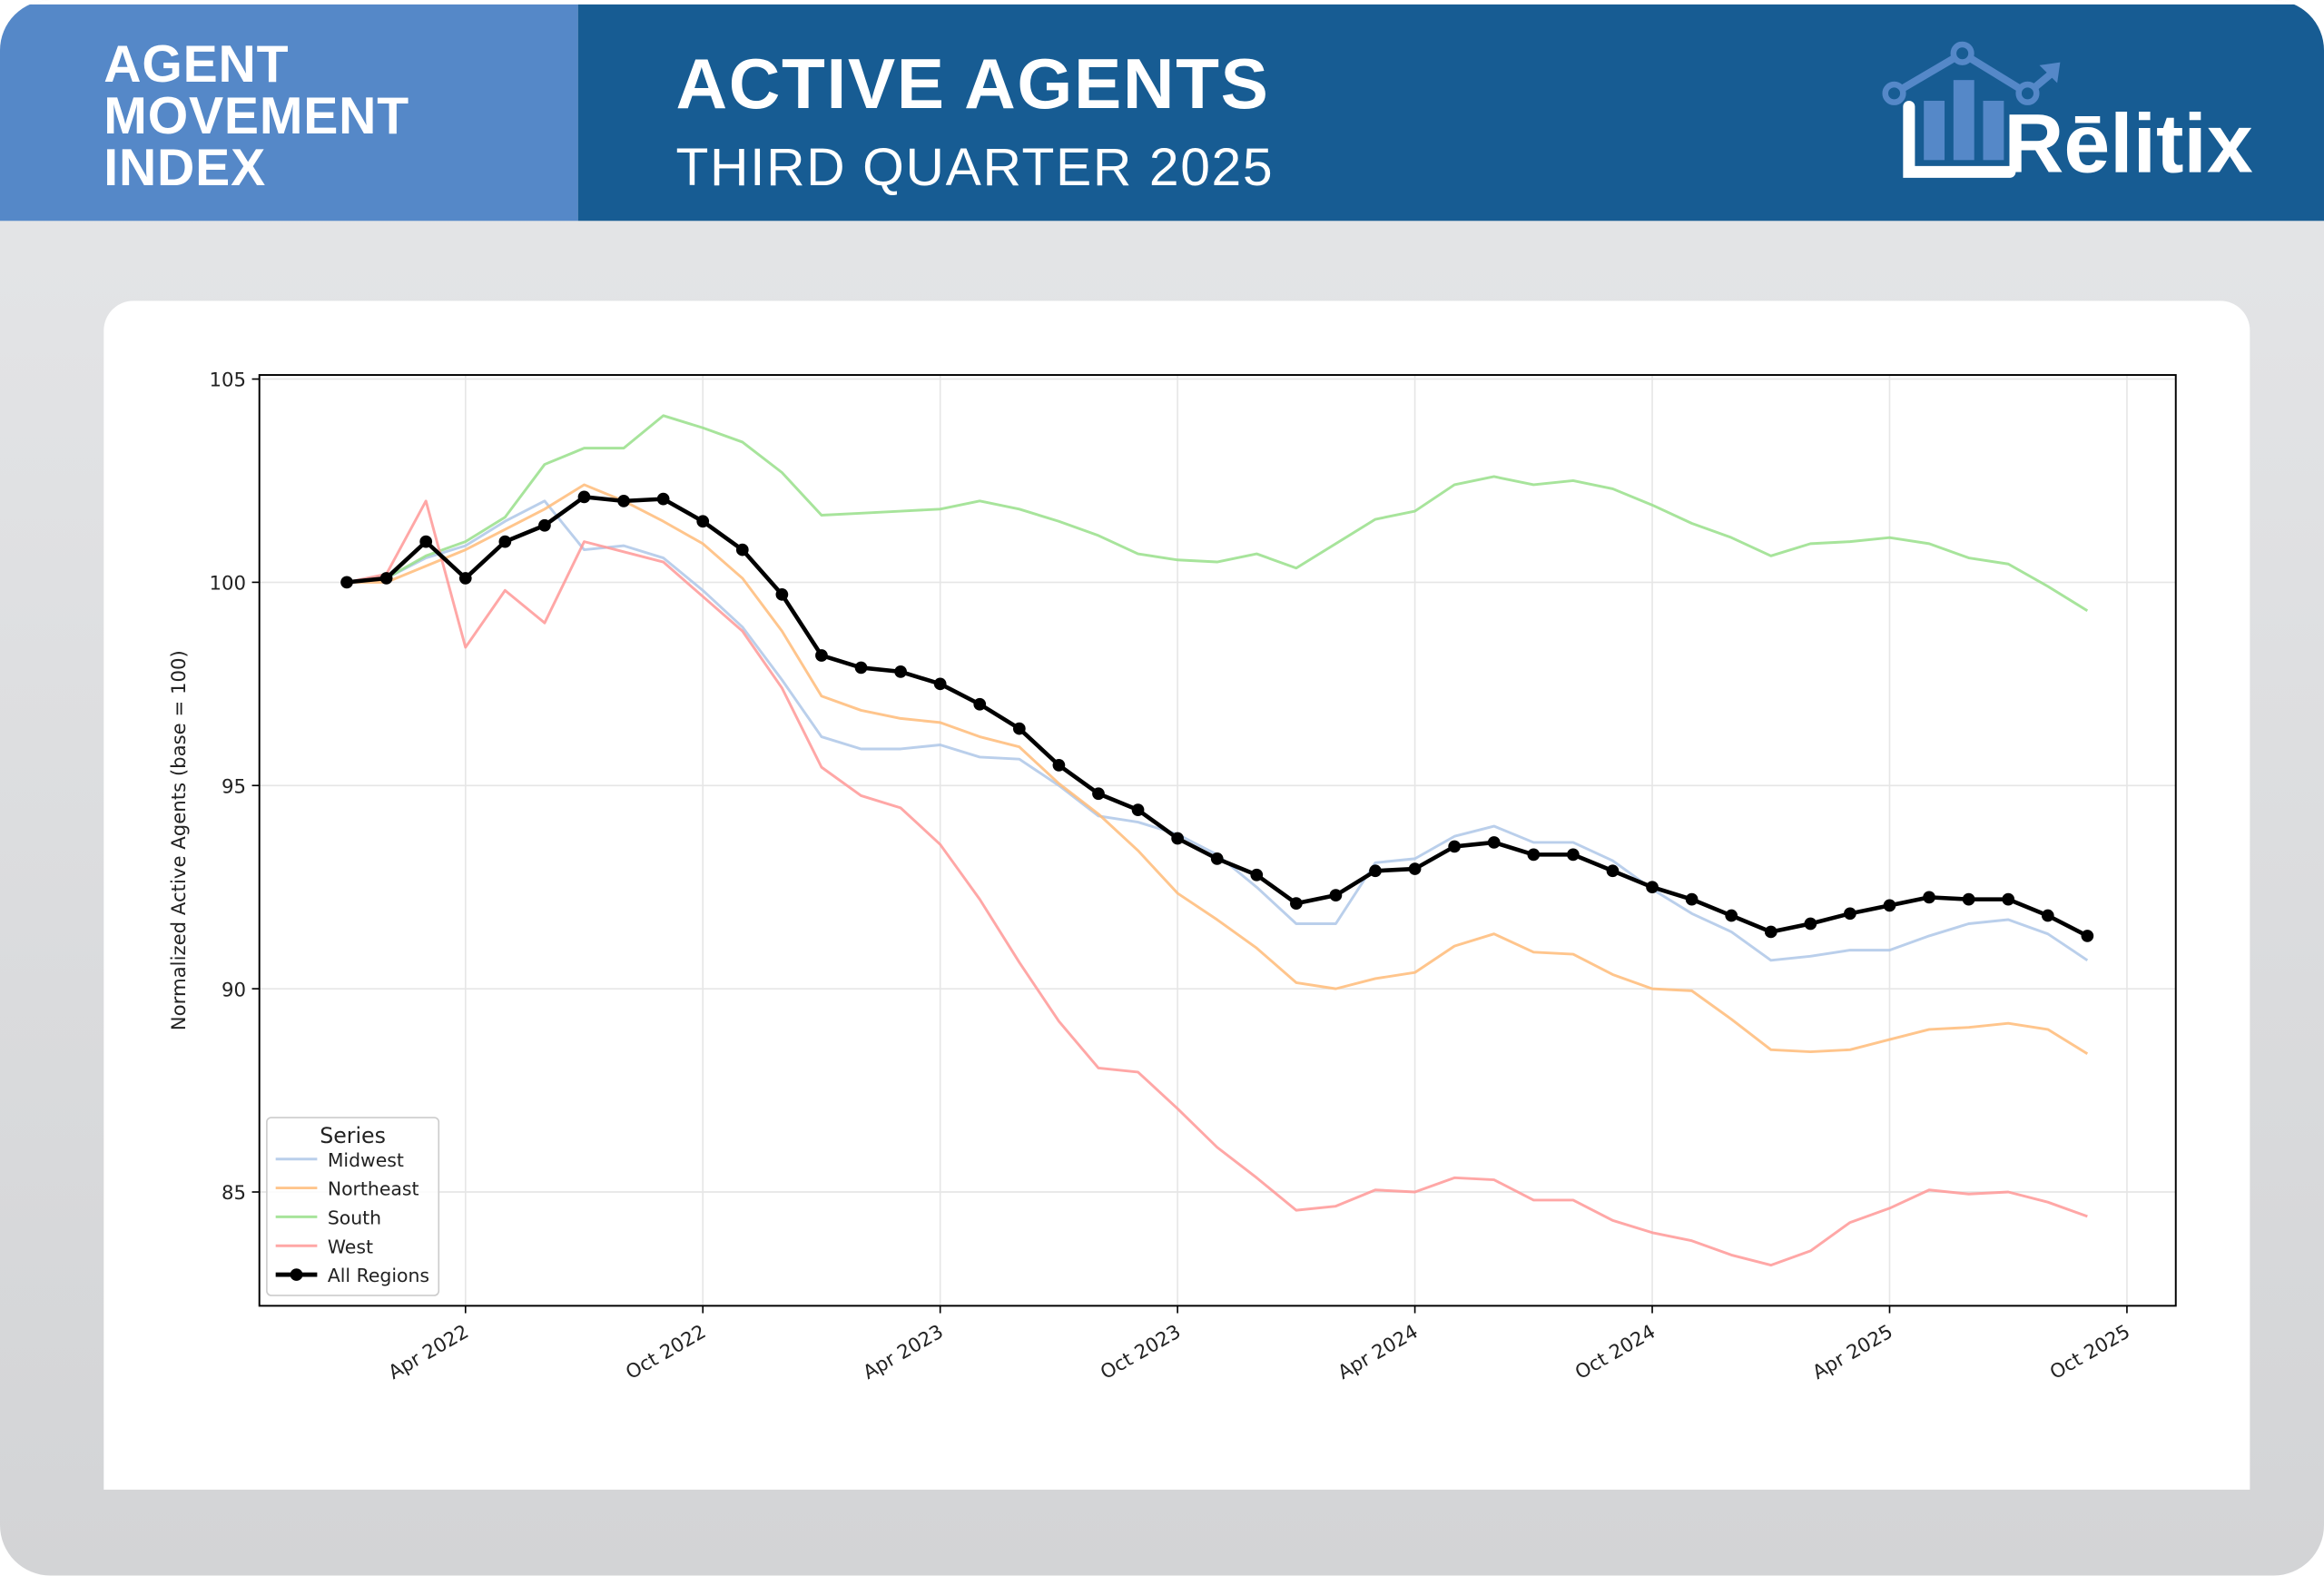  What do you see at coordinates (904, 1352) in the screenshot?
I see `x-tick-label: Apr 2023` at bounding box center [904, 1352].